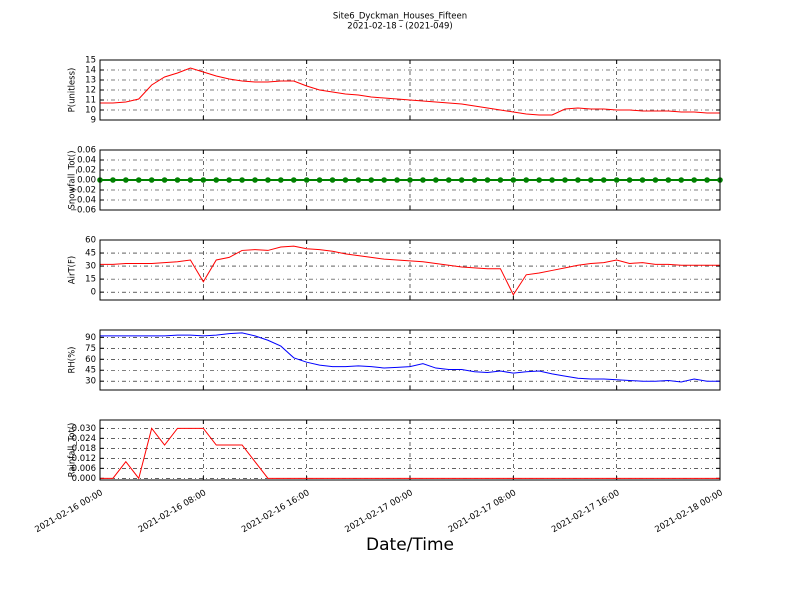 The image size is (800, 600). Describe the element at coordinates (86, 181) in the screenshot. I see `y-tick-label: 0.00` at that location.